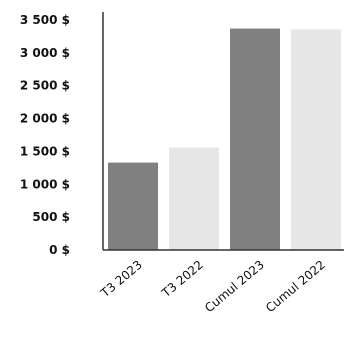  Describe the element at coordinates (45, 151) in the screenshot. I see `y-tick-label: 1 500 $` at that location.